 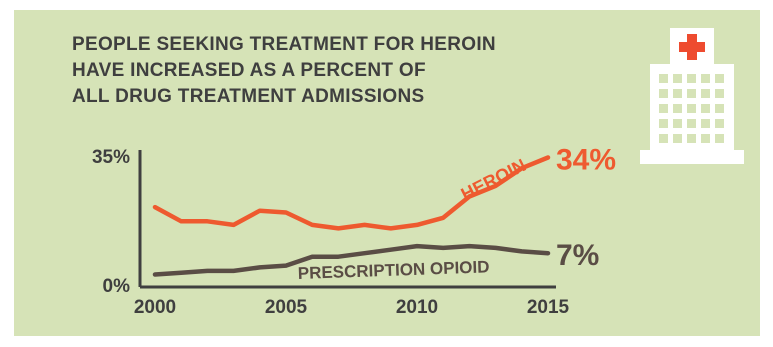 I want to click on x-tick-label: 2015, so click(x=548, y=307).